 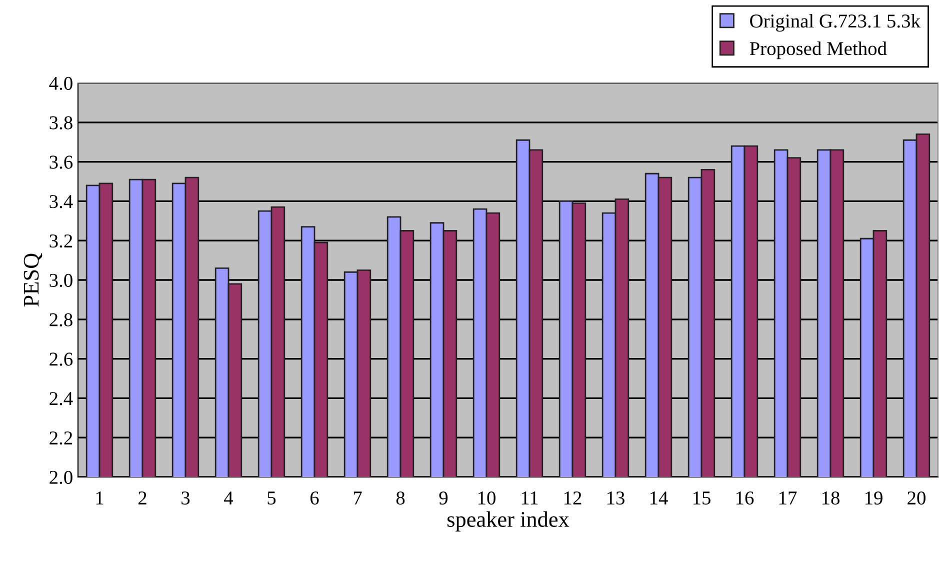 I want to click on x-tick-label: 6, so click(x=314, y=498).